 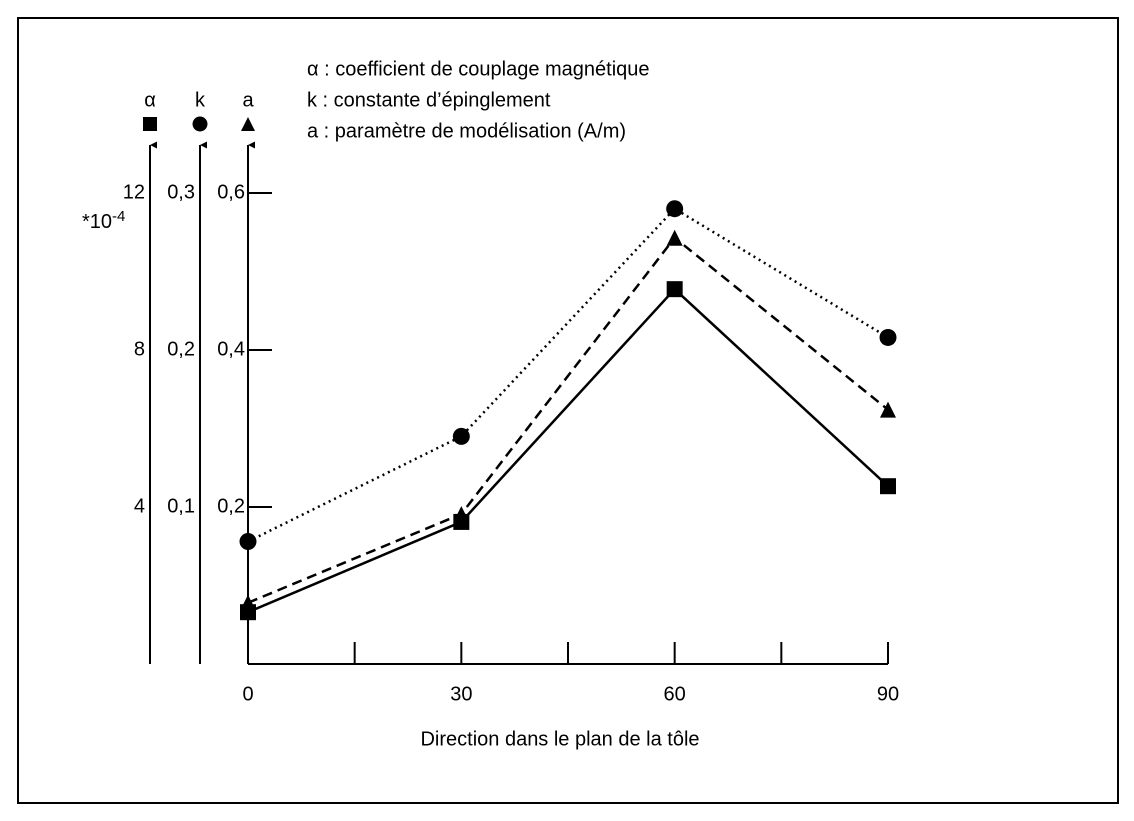 I want to click on y-tick-label: 8, so click(x=139, y=349).